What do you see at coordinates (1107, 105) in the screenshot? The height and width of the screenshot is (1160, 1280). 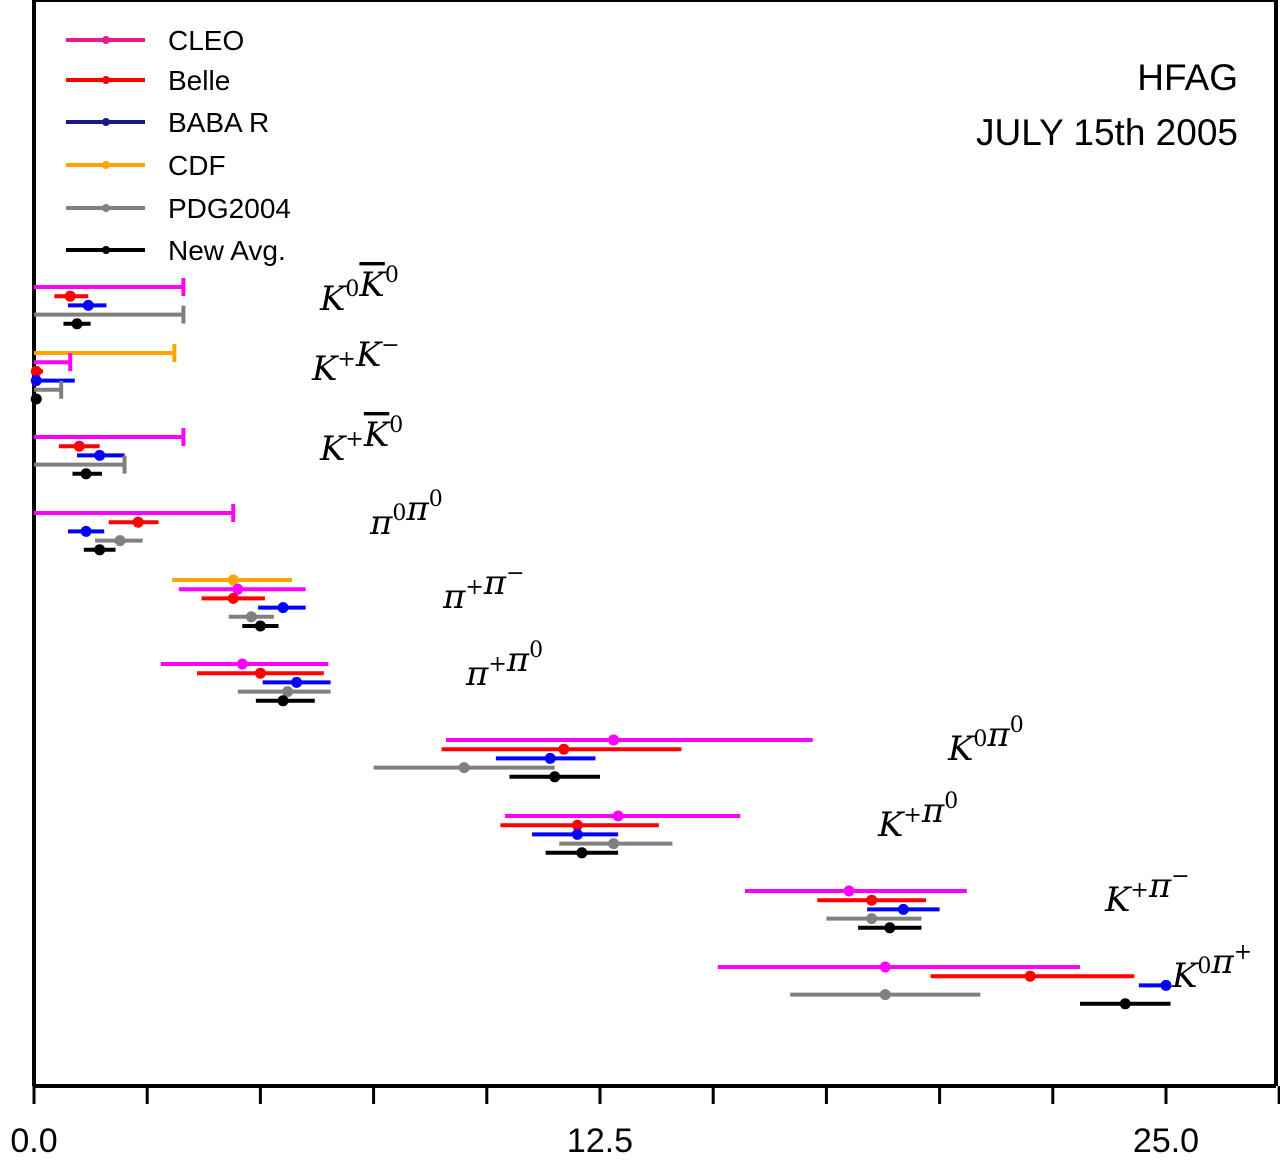 I see `annotation: HFAG JULY 15th 2005` at bounding box center [1107, 105].